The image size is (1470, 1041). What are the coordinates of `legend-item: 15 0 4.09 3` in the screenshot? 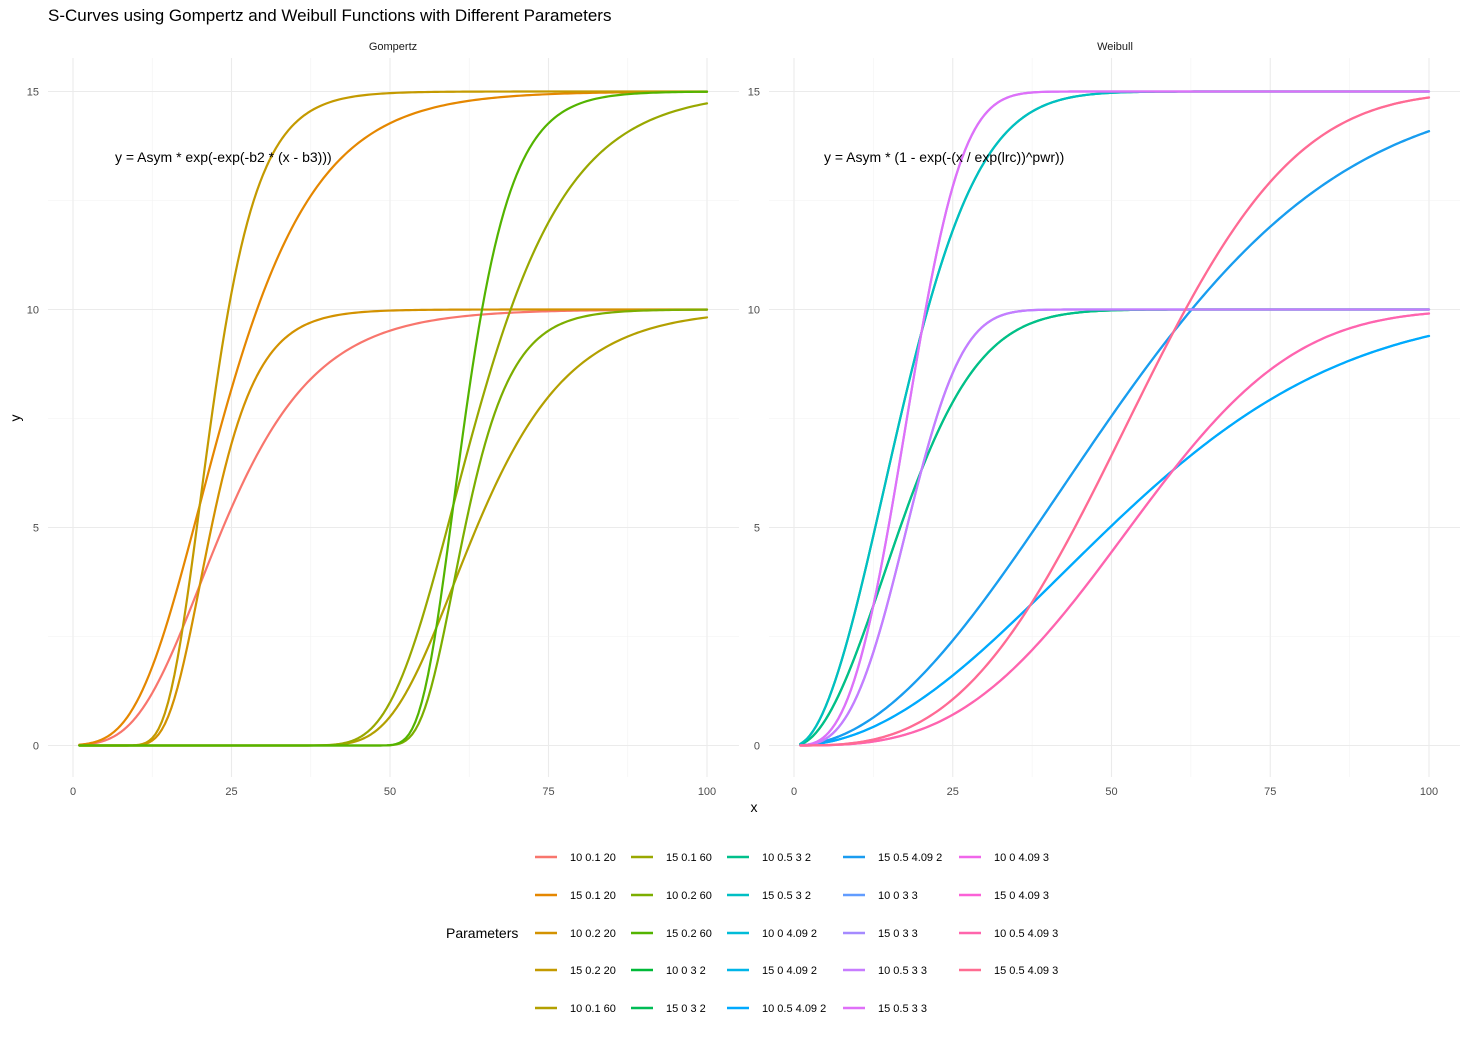 It's located at (1004, 896).